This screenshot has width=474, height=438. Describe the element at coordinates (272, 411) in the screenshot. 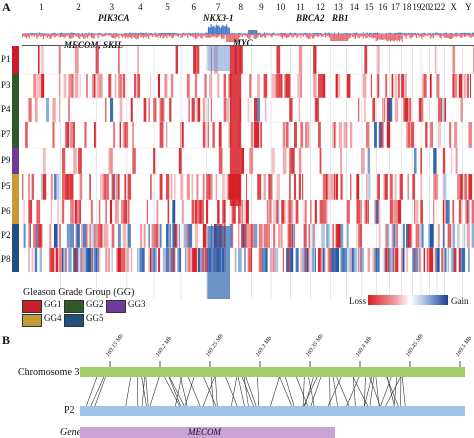

I see `p2-track` at that location.